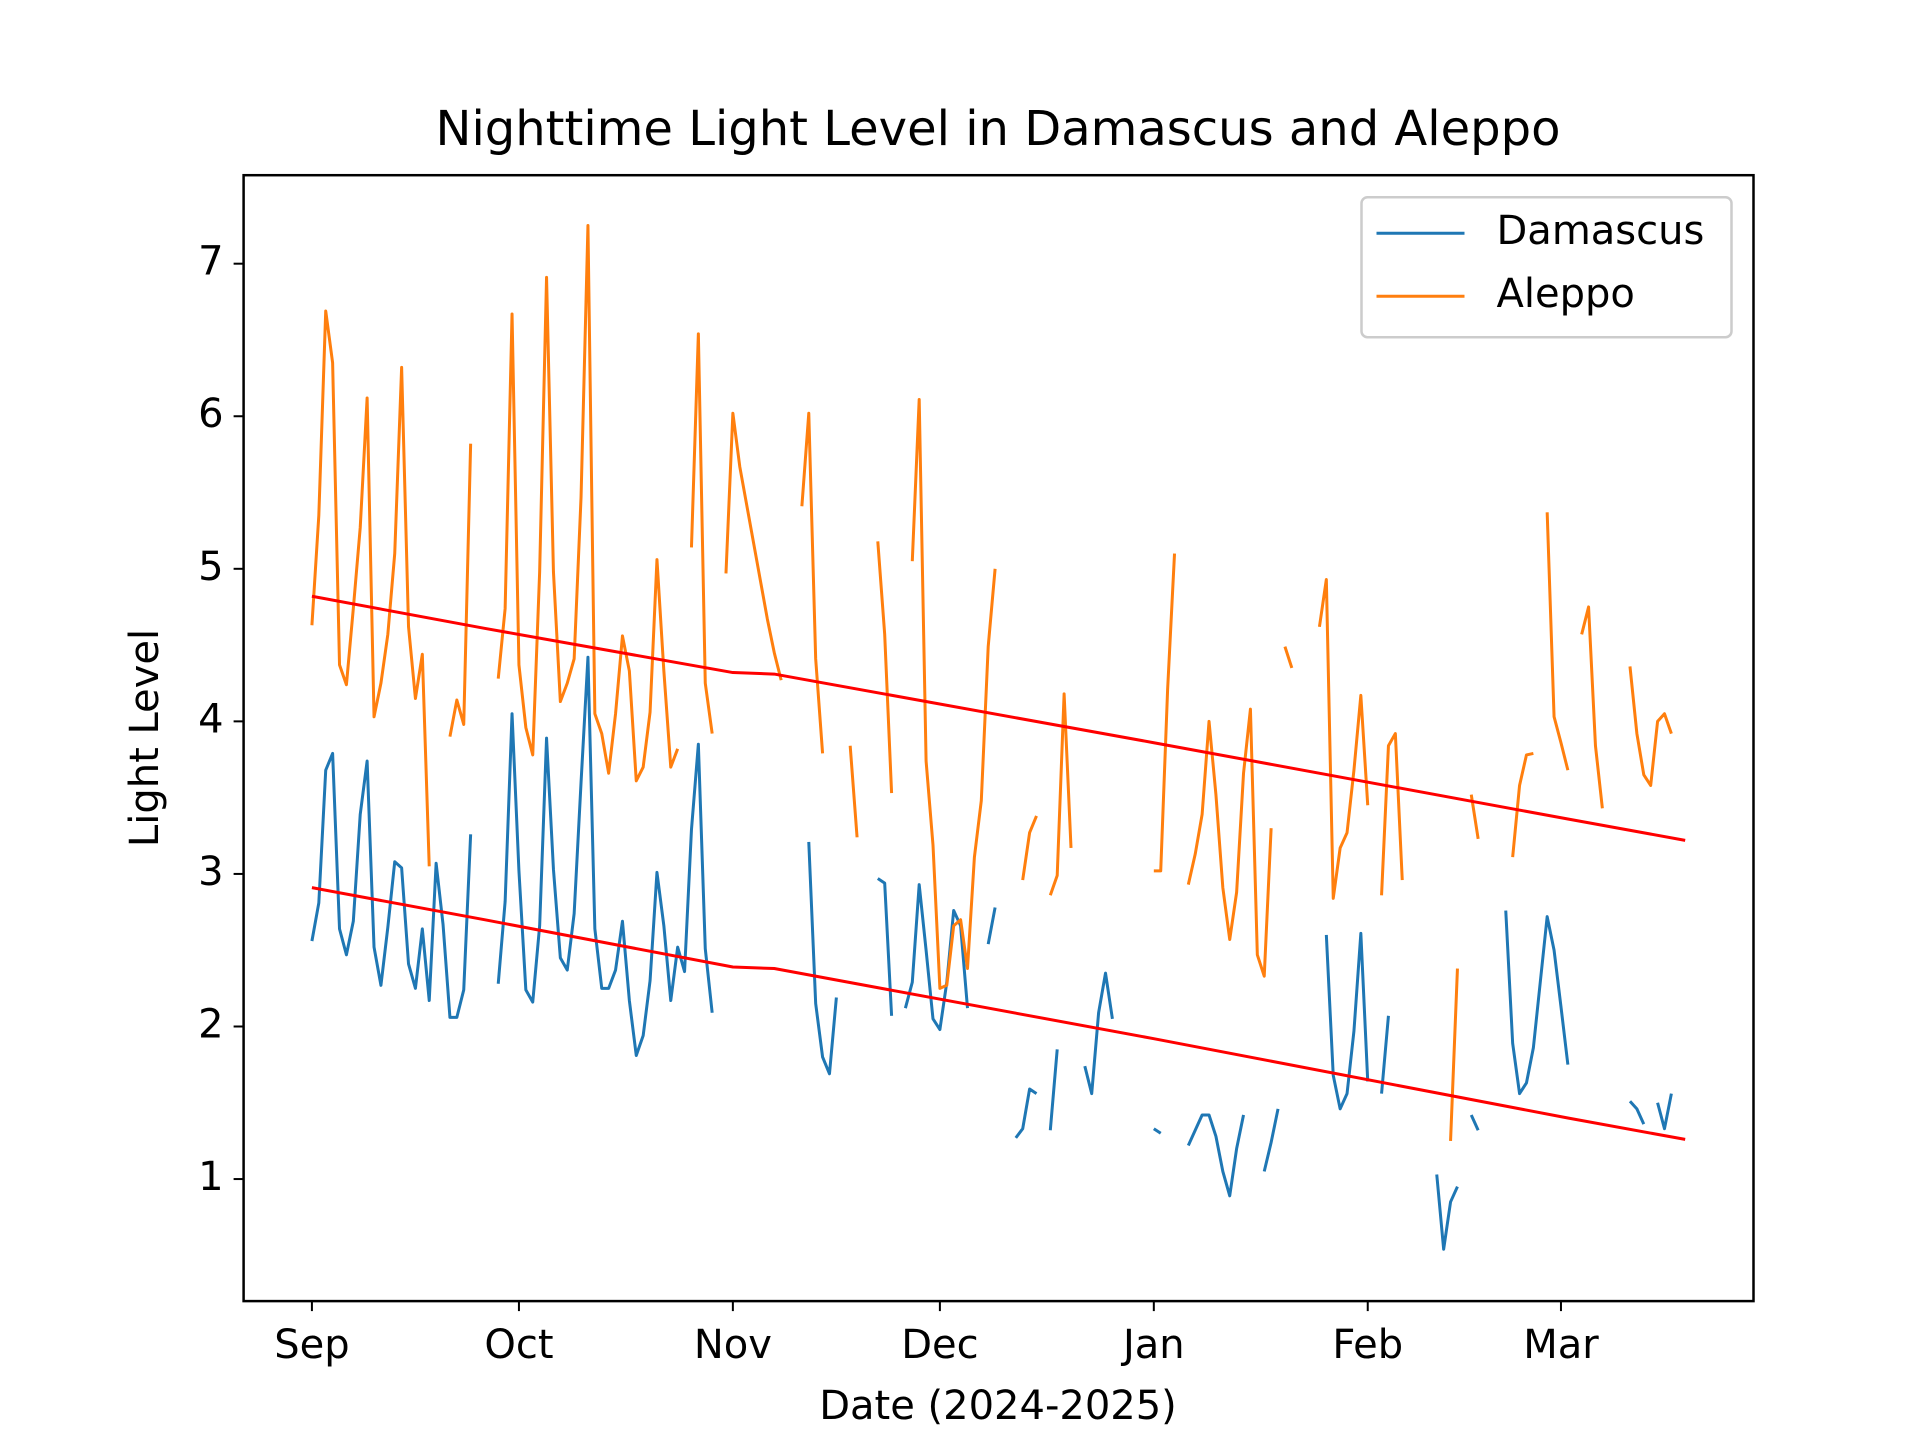  Describe the element at coordinates (145, 738) in the screenshot. I see `y-axis-label: Light Level` at that location.